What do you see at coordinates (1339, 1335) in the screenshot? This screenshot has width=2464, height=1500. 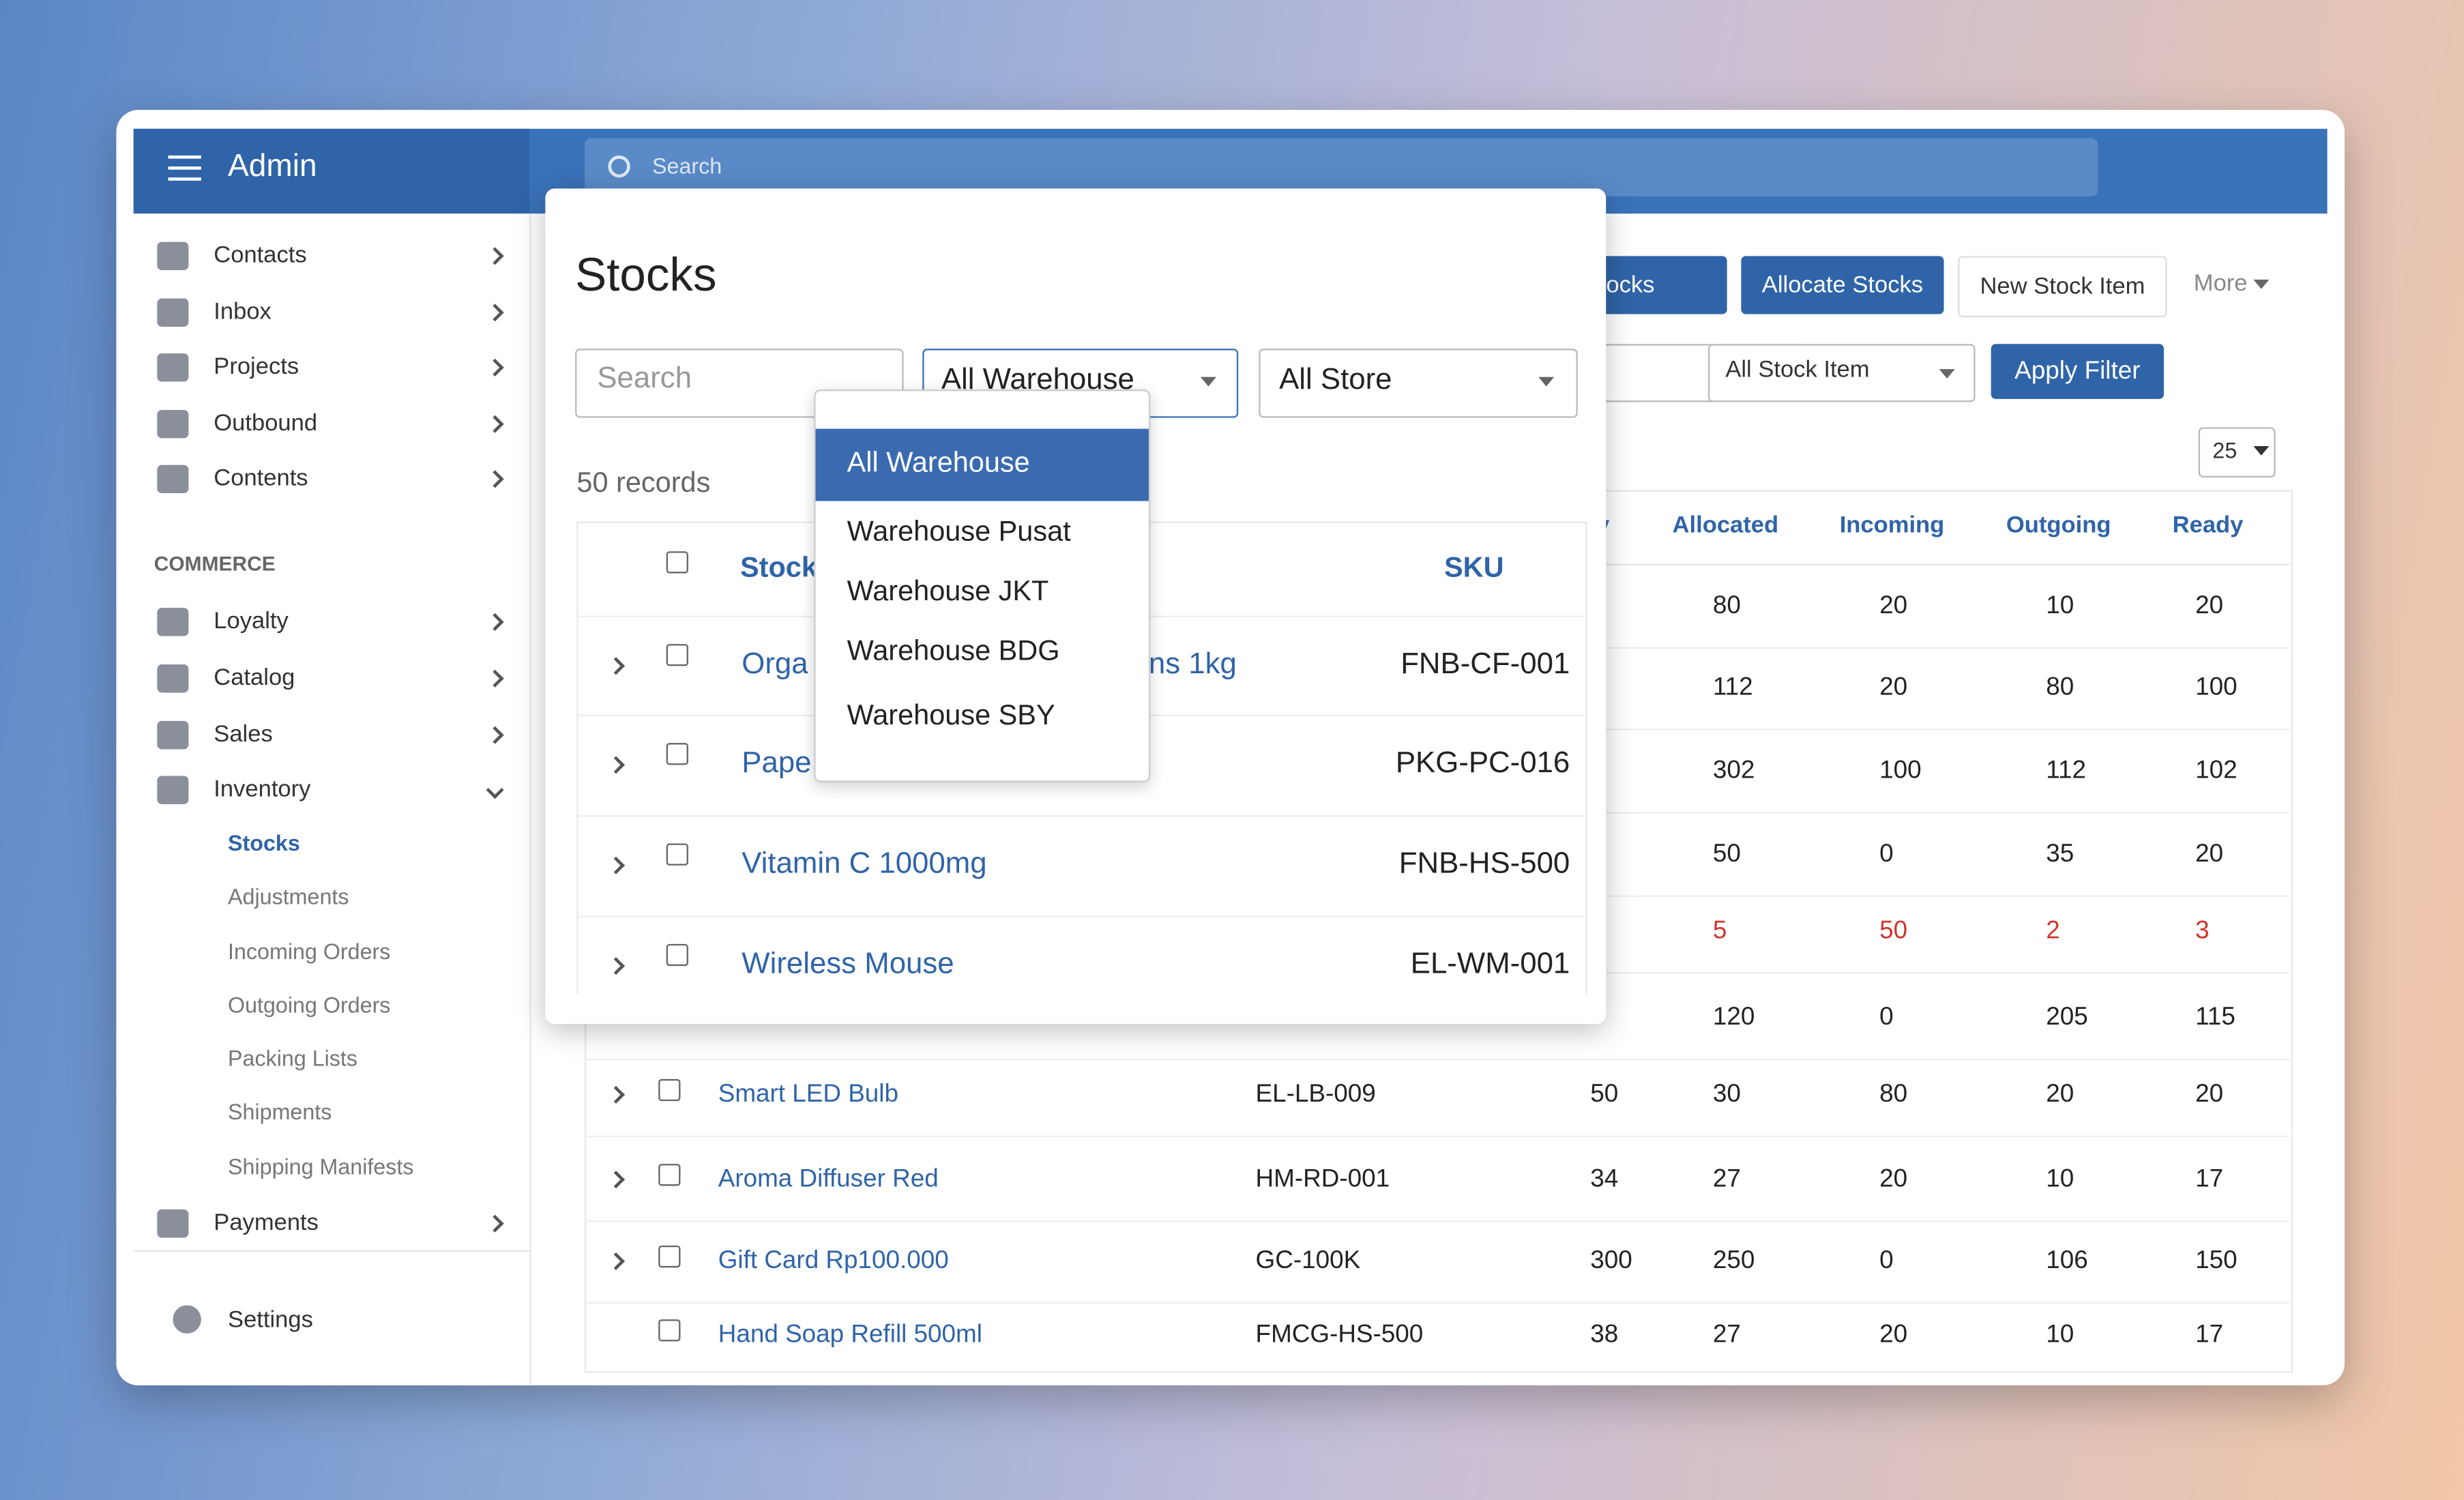 I see `sku: FMCG-HS-500` at bounding box center [1339, 1335].